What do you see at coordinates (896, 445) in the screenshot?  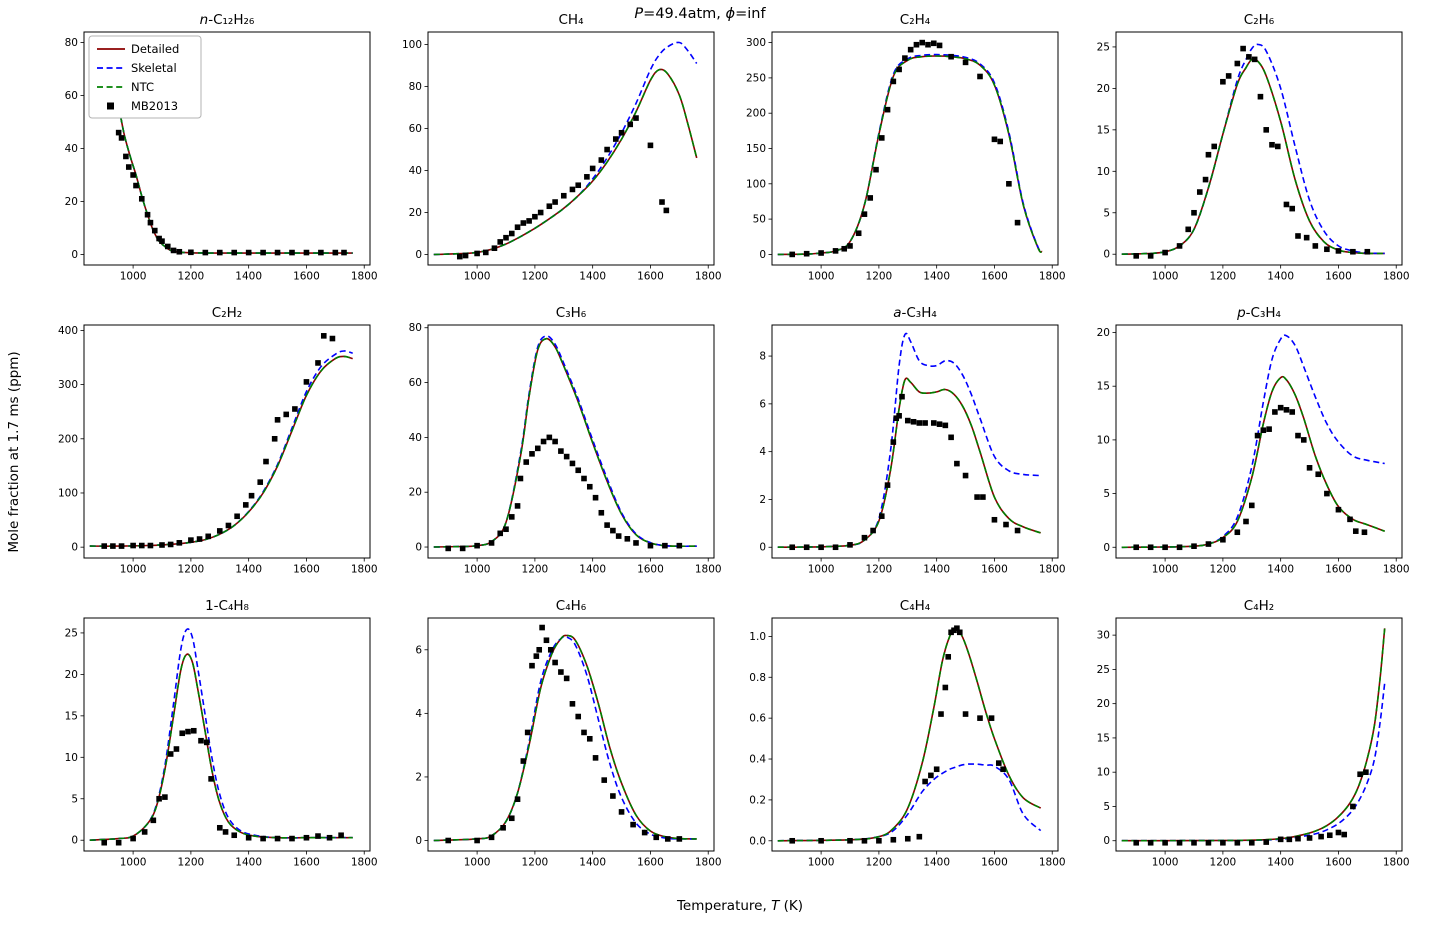 I see `subplot-a-c3h4: 1000 1200 1400 1600 1800 0 2 4 6 8 a-C₃H₄` at bounding box center [896, 445].